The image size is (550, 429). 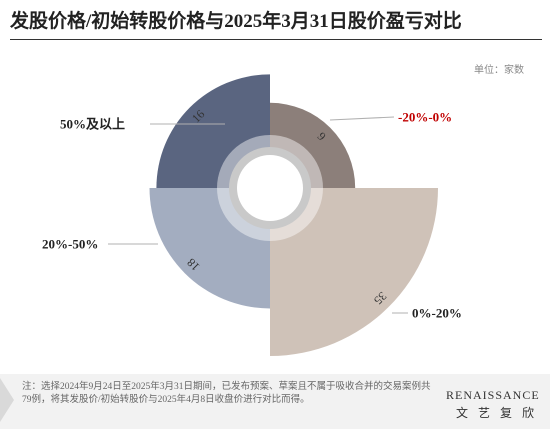 I want to click on leader-line--20pct-0pct, so click(x=362, y=118).